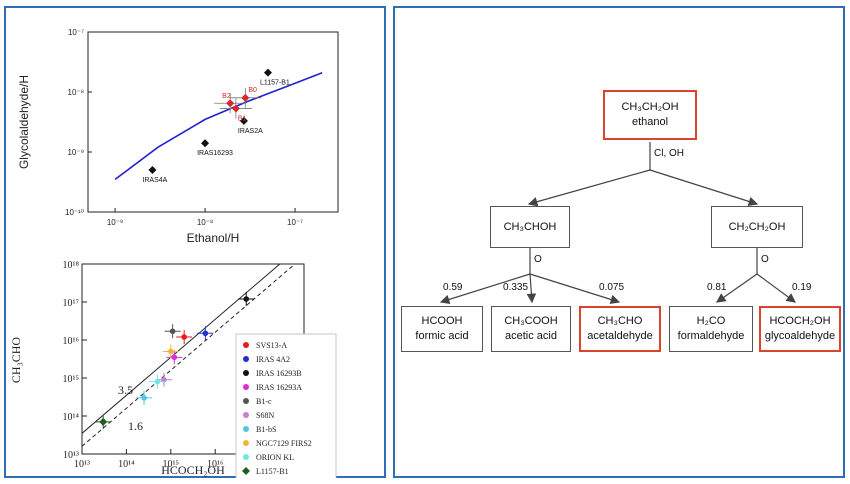 This screenshot has width=850, height=484. Describe the element at coordinates (531, 336) in the screenshot. I see `ch3cooh-name: acetic acid` at that location.